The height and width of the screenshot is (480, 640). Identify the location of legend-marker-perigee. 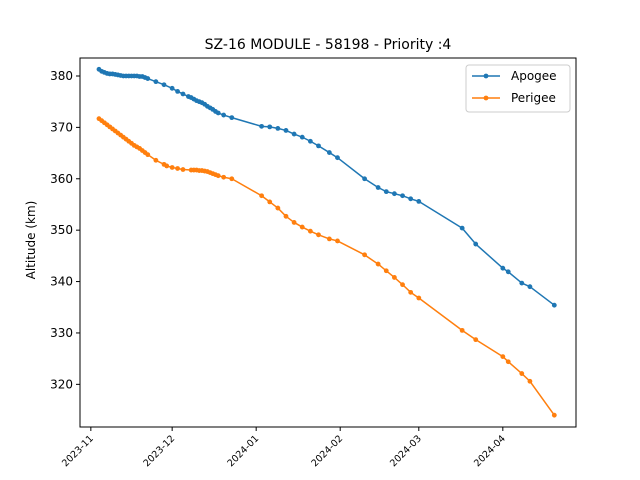
(486, 98).